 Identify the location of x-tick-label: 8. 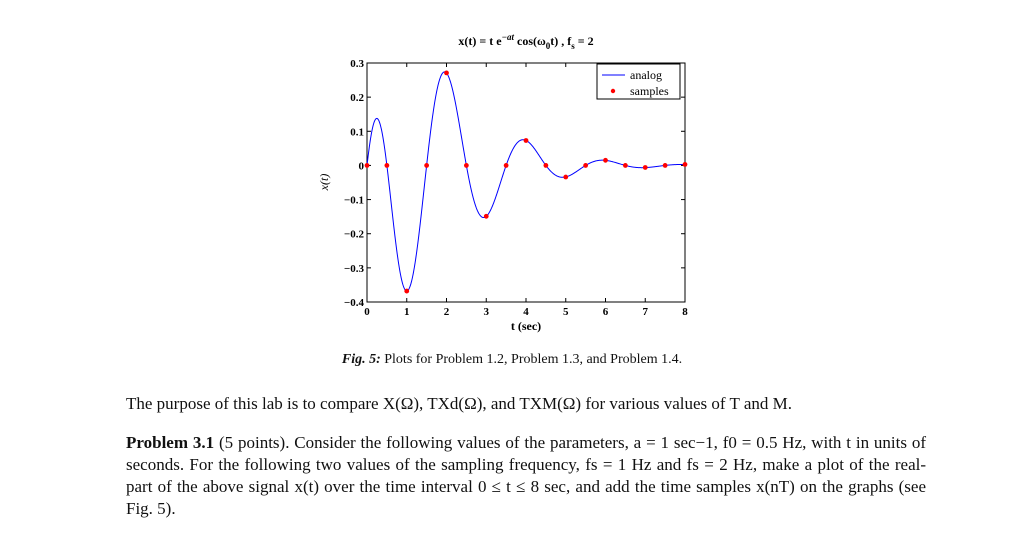
(685, 312).